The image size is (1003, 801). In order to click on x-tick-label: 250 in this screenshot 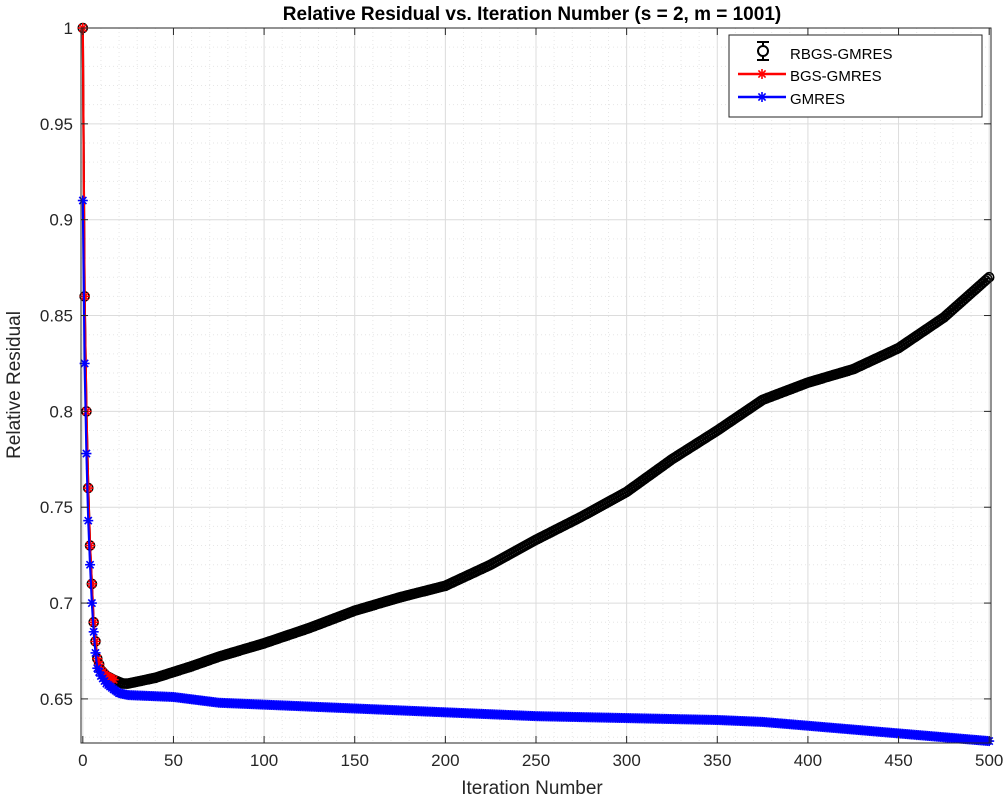, I will do `click(536, 760)`.